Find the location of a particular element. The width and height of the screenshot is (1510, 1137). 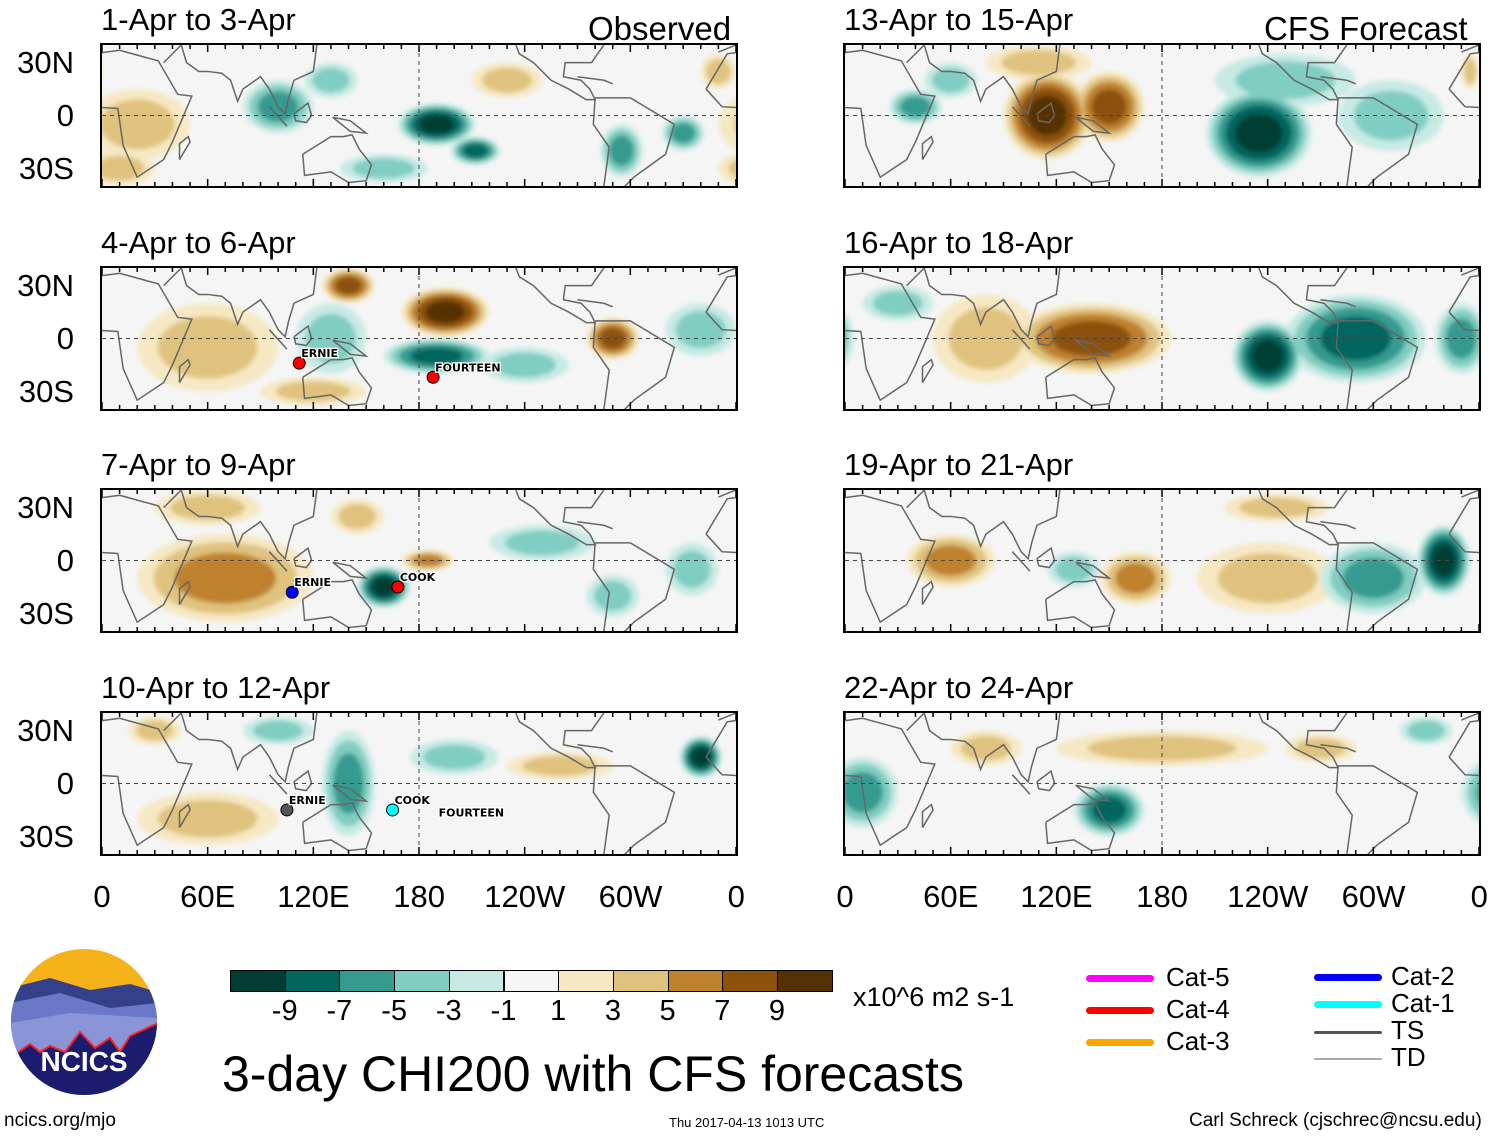

longitude-label: 60W is located at coordinates (1373, 896).